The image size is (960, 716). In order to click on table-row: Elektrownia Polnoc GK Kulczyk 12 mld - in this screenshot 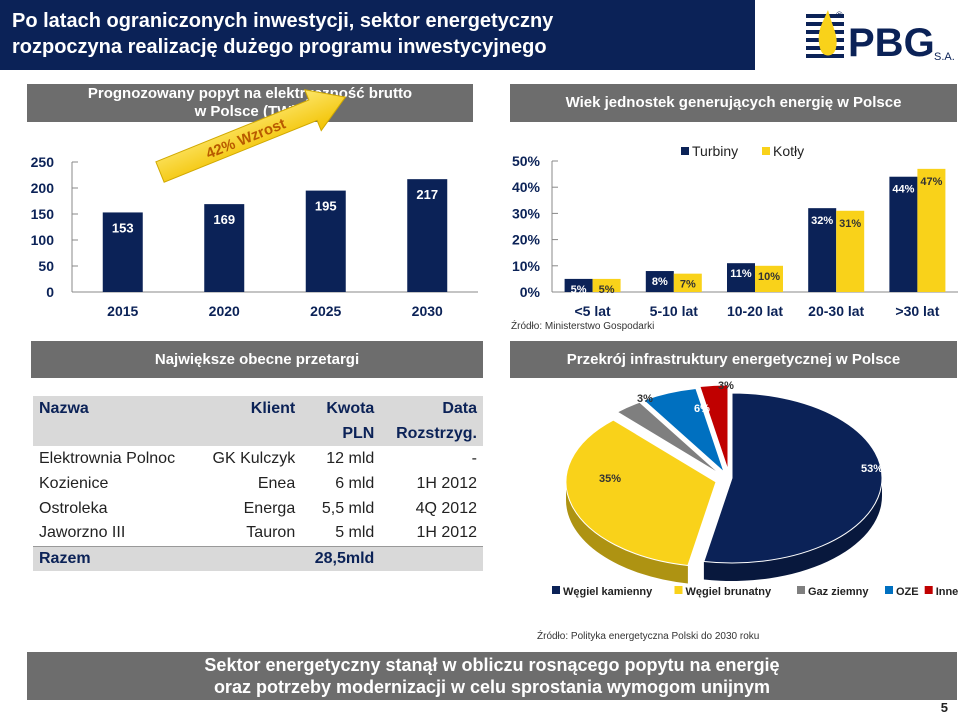, I will do `click(258, 458)`.